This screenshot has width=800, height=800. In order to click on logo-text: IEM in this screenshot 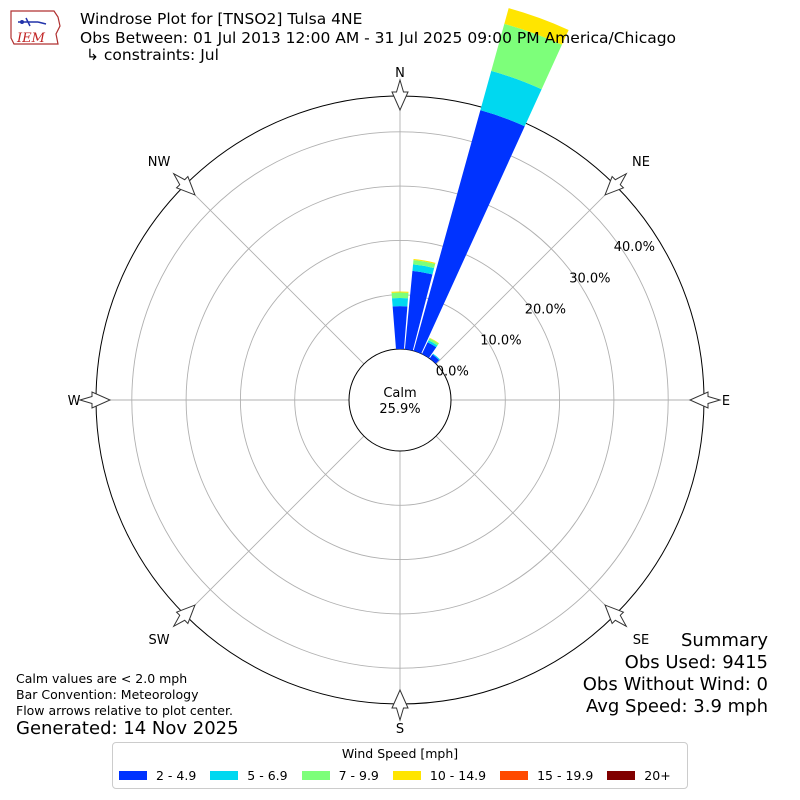, I will do `click(31, 38)`.